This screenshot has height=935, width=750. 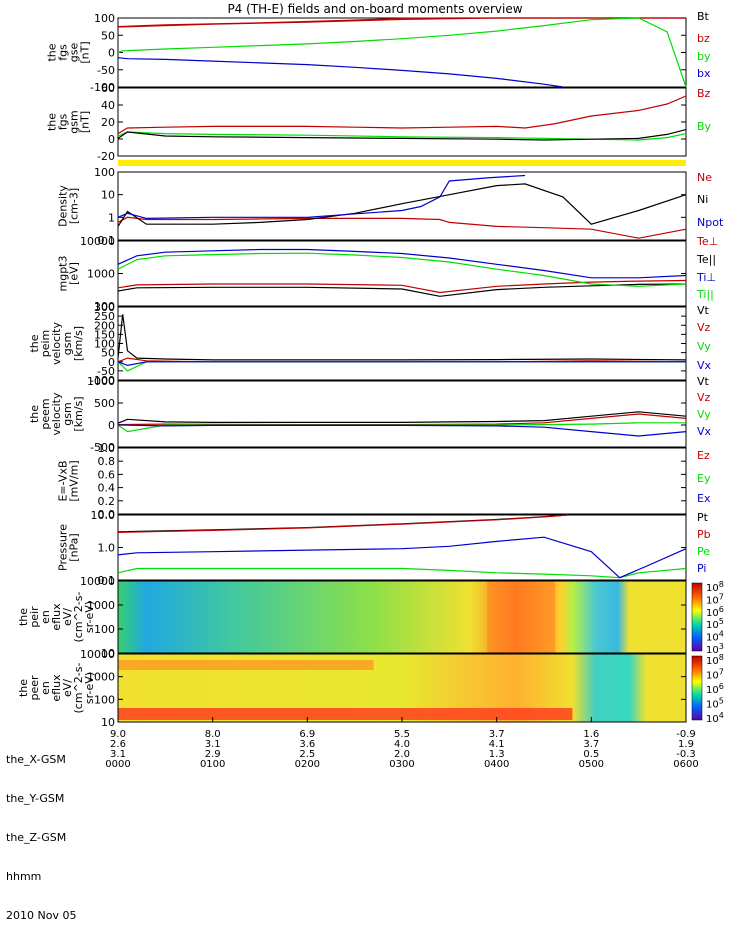 What do you see at coordinates (107, 488) in the screenshot?
I see `y-tick-label: 0.4` at bounding box center [107, 488].